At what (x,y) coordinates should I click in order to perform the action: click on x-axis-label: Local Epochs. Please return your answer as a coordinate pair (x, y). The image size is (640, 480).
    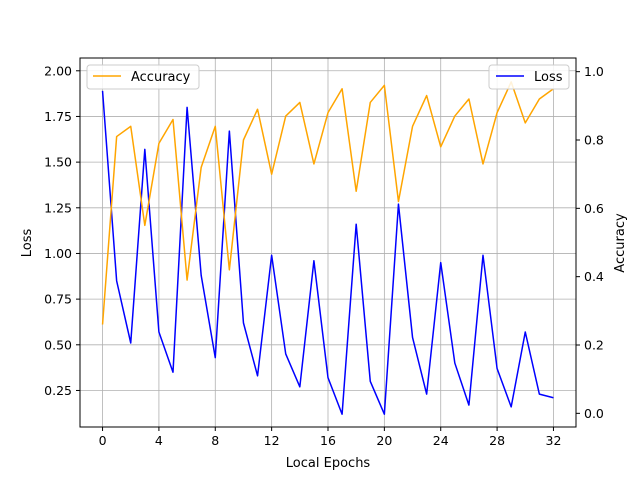
    Looking at the image, I should click on (328, 463).